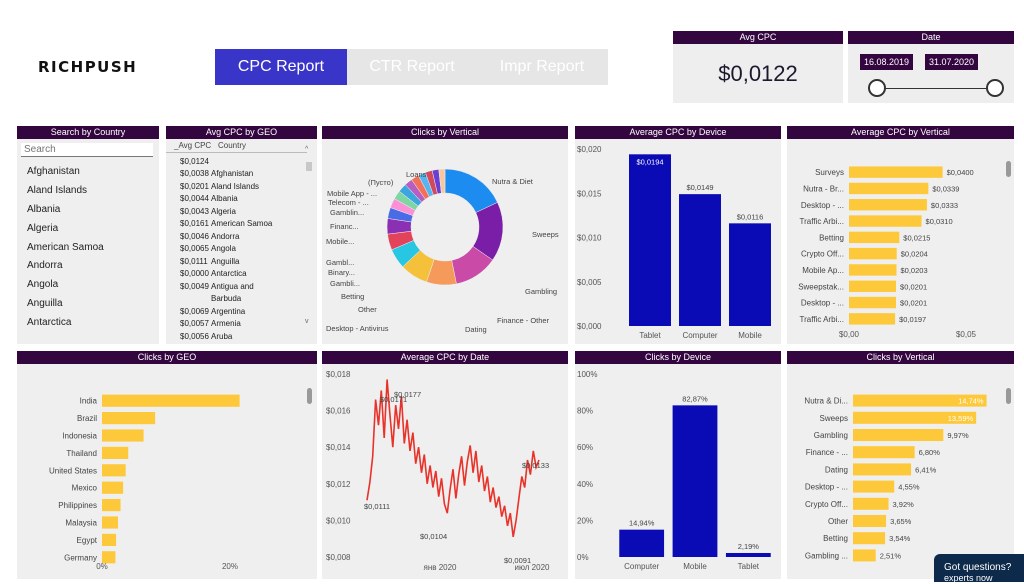  I want to click on cell-avg-cpc: $0,0201, so click(194, 186).